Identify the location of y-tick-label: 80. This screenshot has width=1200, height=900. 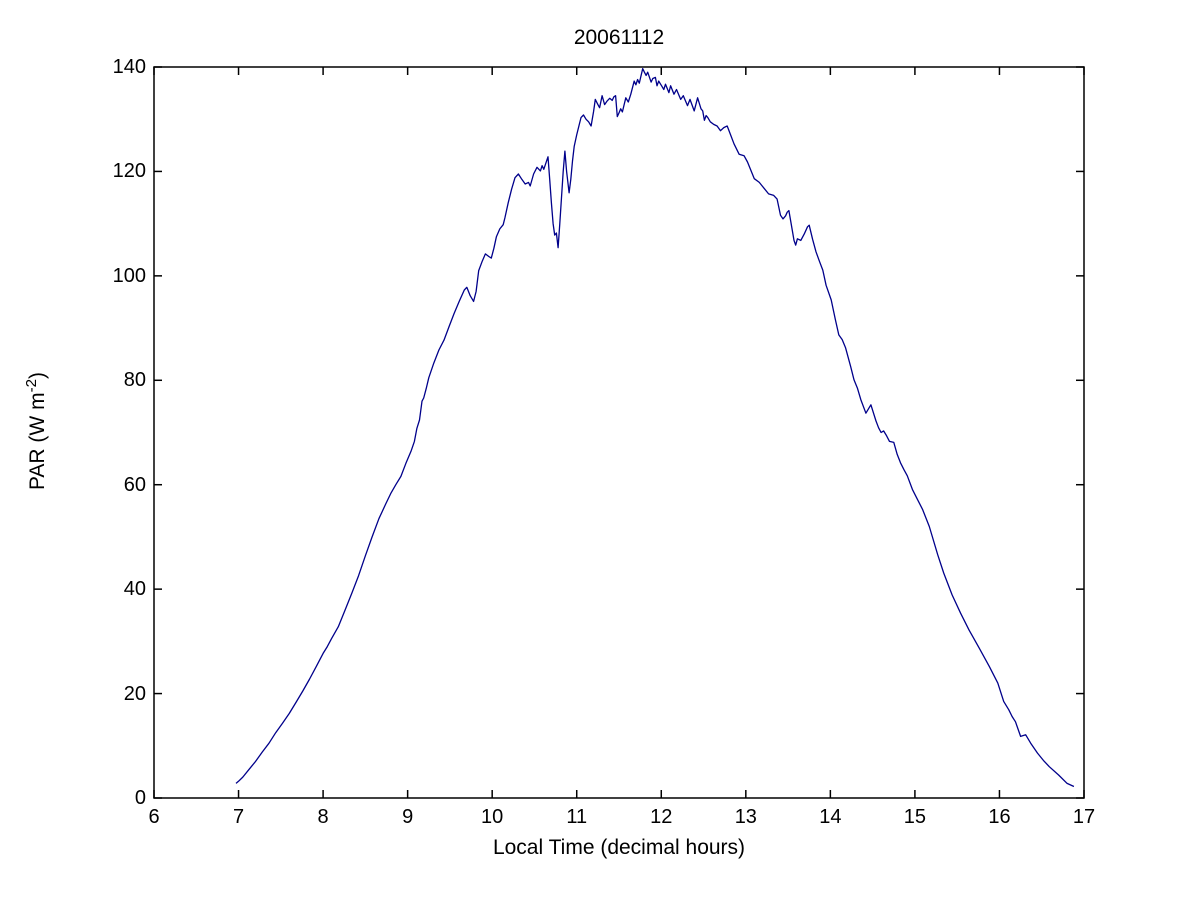
(134, 380).